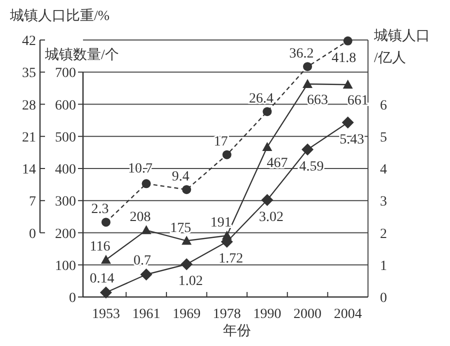 The width and height of the screenshot is (450, 346). I want to click on data-label: 2.3, so click(100, 210).